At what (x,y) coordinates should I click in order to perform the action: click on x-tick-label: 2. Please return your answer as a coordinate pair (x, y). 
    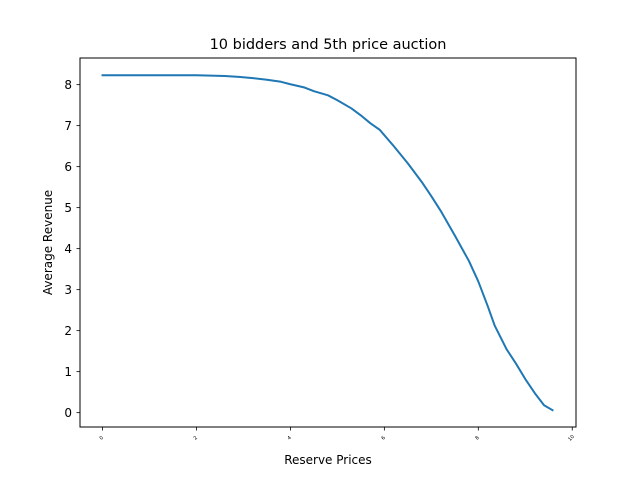
    Looking at the image, I should click on (196, 438).